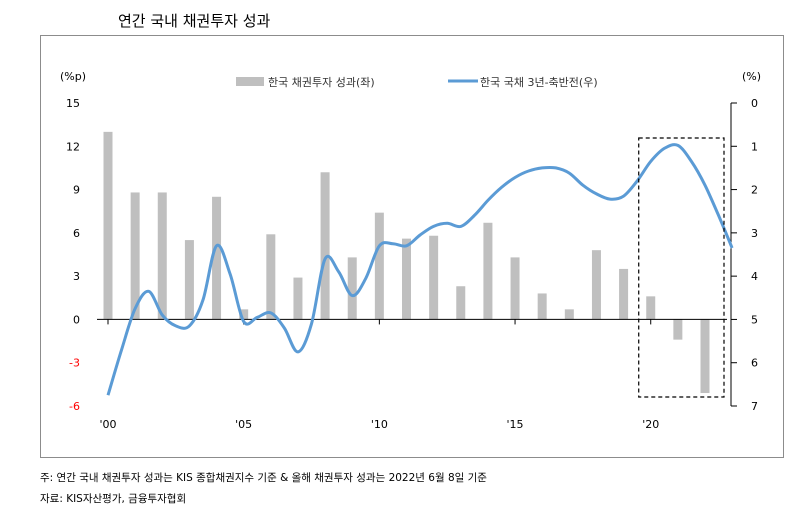  Describe the element at coordinates (189, 280) in the screenshot. I see `bar-2003` at that location.